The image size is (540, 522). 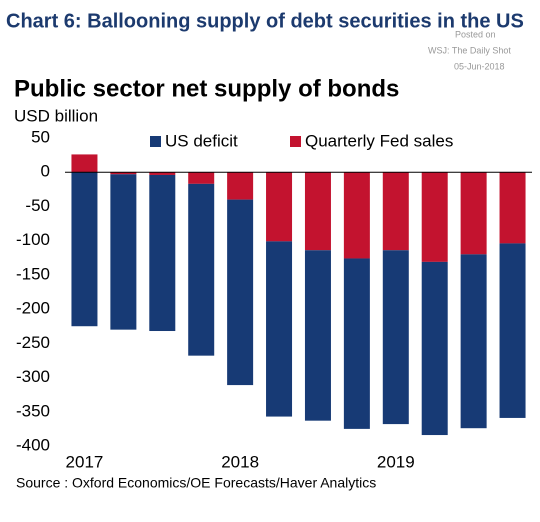 What do you see at coordinates (379, 140) in the screenshot?
I see `legend-label: Quarterly Fed sales` at bounding box center [379, 140].